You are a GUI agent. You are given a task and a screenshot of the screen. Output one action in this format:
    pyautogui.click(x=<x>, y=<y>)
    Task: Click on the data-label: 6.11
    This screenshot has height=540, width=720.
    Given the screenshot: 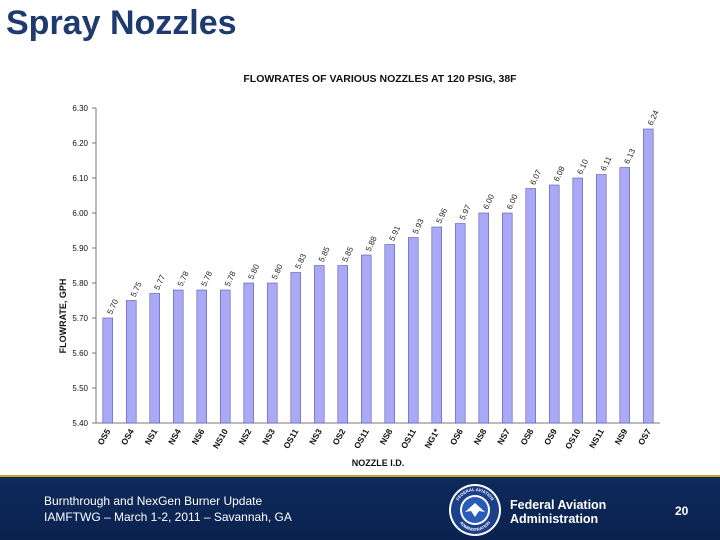 What is the action you would take?
    pyautogui.click(x=606, y=163)
    